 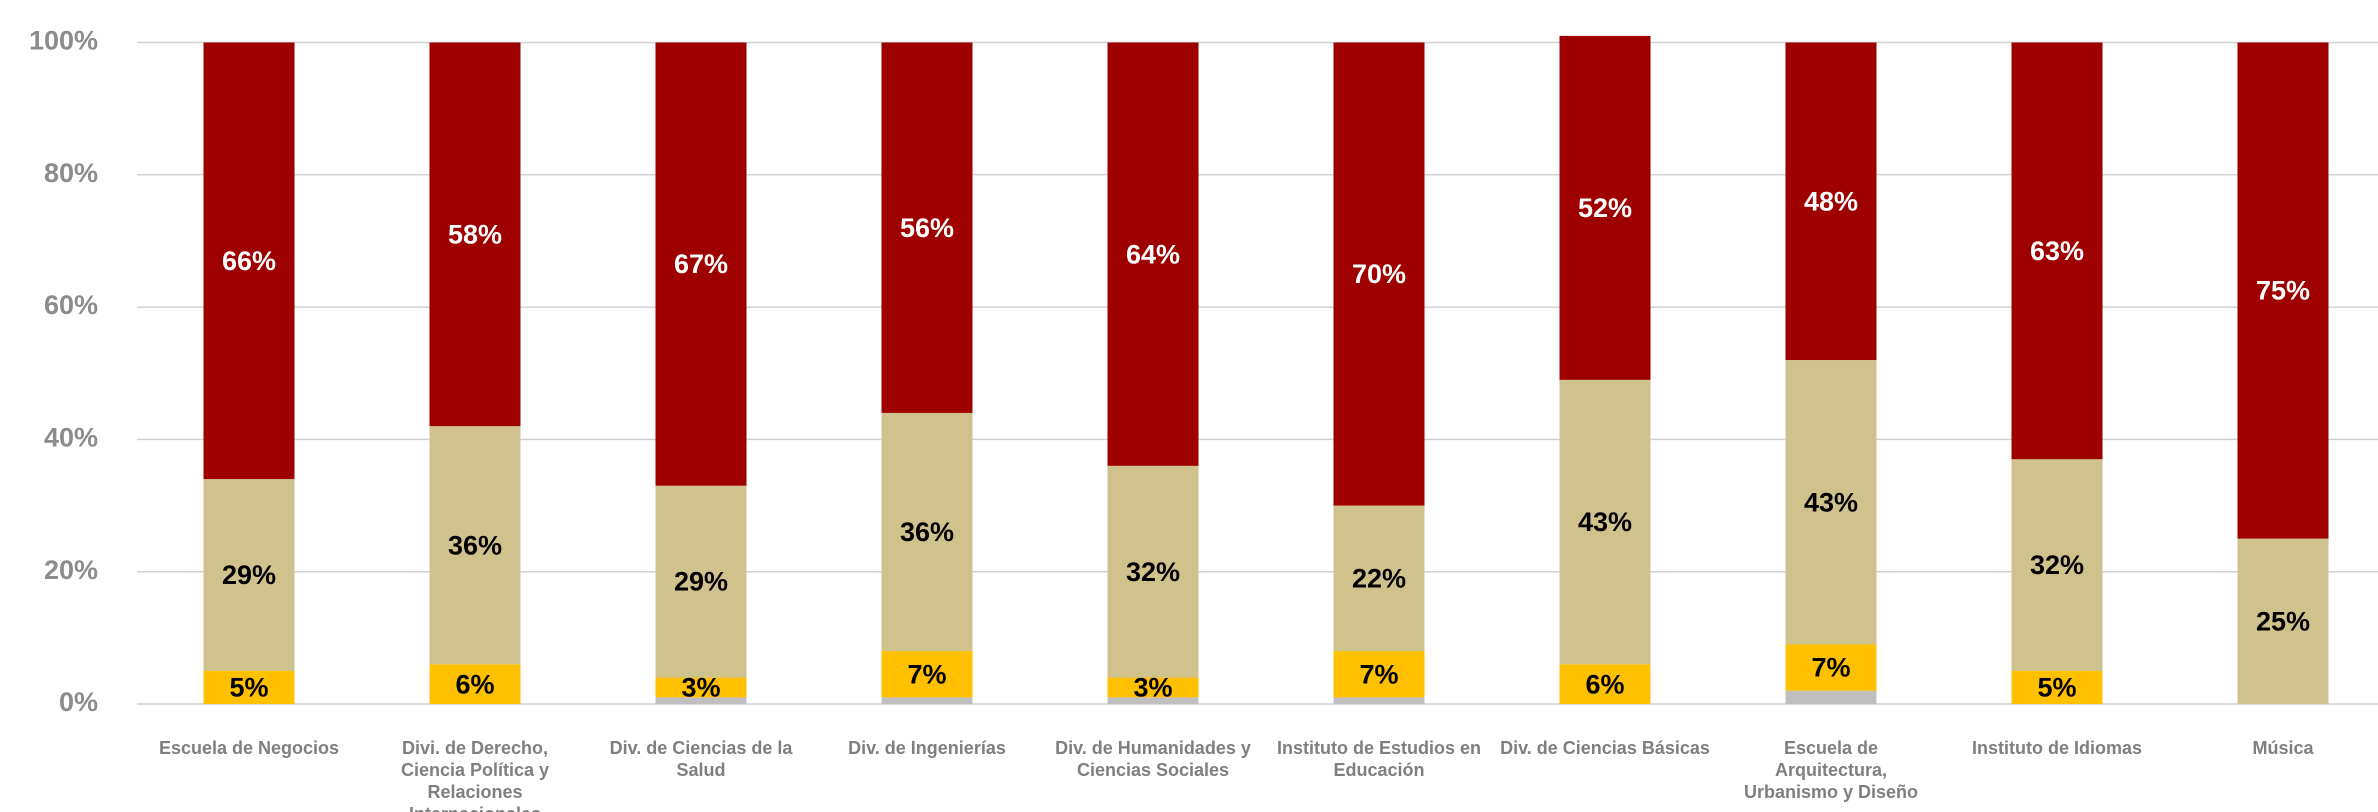 What do you see at coordinates (1378, 759) in the screenshot?
I see `x-tick-label: Instituto de Estudios en Educación` at bounding box center [1378, 759].